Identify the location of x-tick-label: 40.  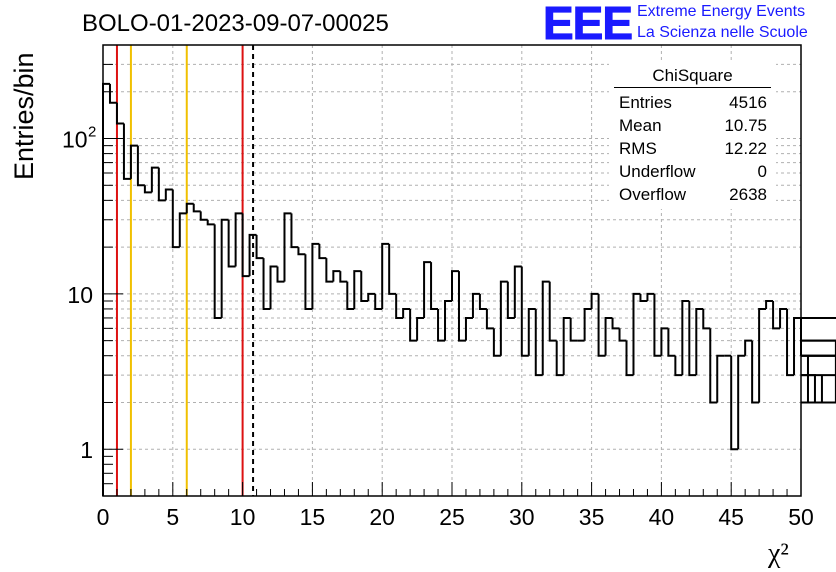
(662, 517).